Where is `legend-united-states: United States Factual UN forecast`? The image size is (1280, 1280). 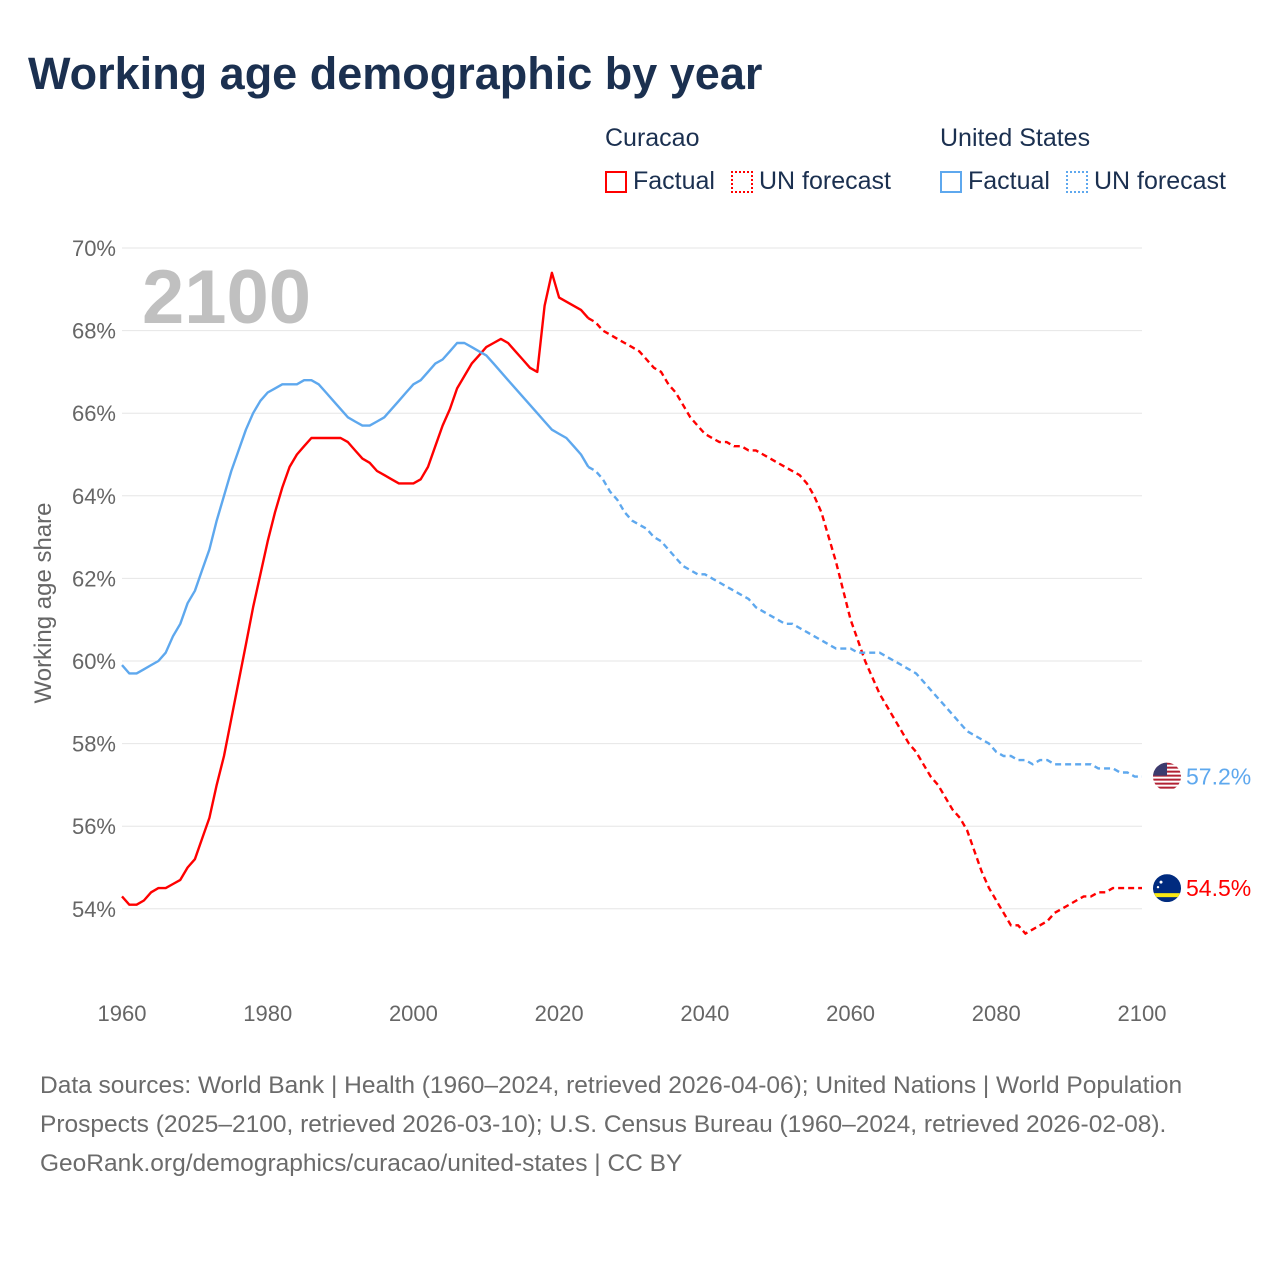 legend-united-states: United States Factual UN forecast is located at coordinates (1083, 160).